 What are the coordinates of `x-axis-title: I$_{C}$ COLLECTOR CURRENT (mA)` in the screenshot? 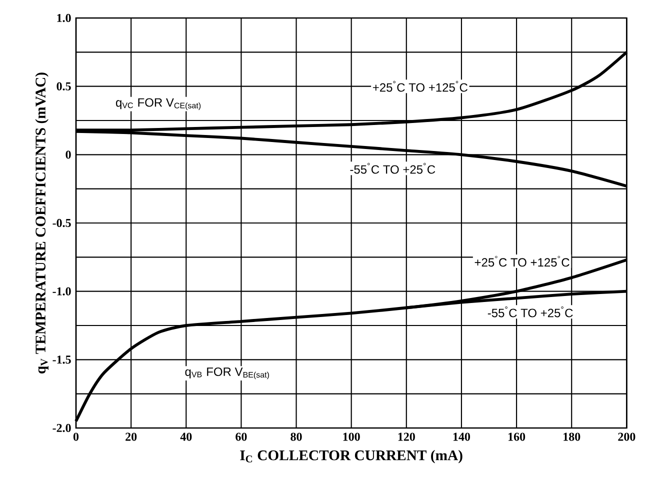 It's located at (351, 457).